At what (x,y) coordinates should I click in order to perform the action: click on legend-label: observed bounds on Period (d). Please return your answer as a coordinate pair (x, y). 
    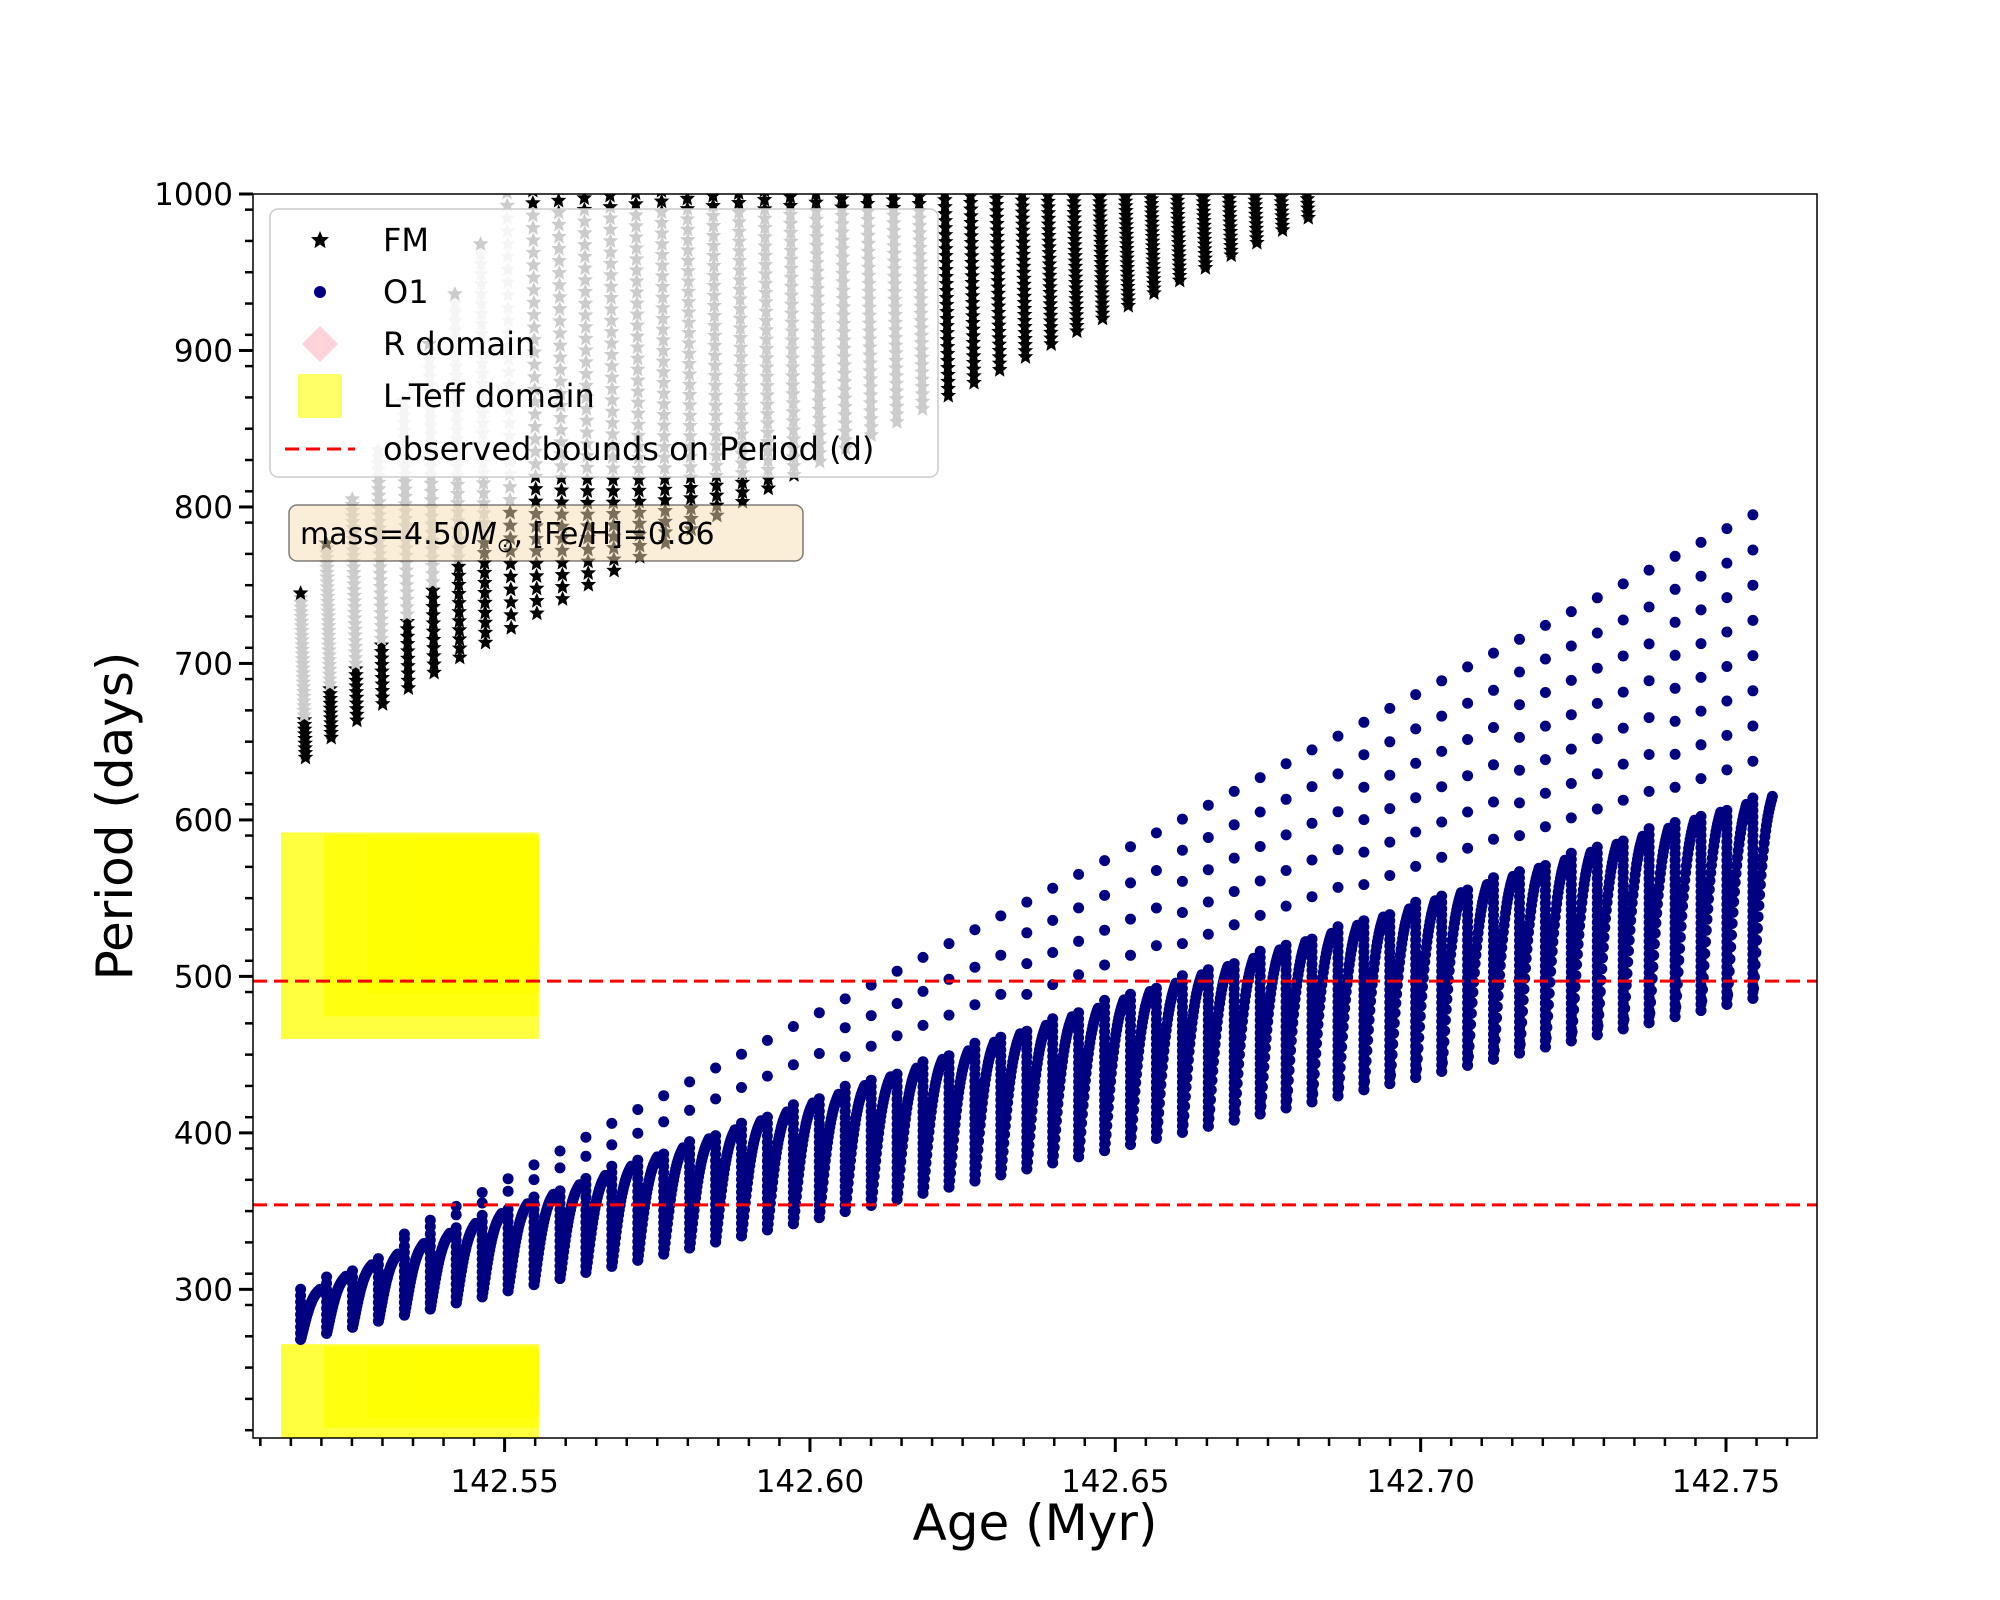
    Looking at the image, I should click on (628, 449).